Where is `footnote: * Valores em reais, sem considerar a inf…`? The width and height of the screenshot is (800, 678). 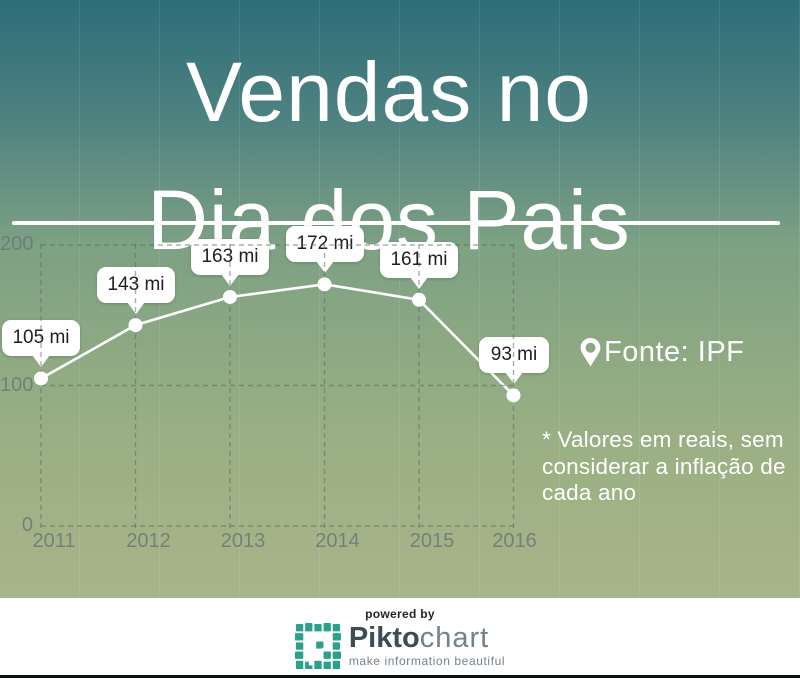 footnote: * Valores em reais, sem considerar a inf… is located at coordinates (664, 466).